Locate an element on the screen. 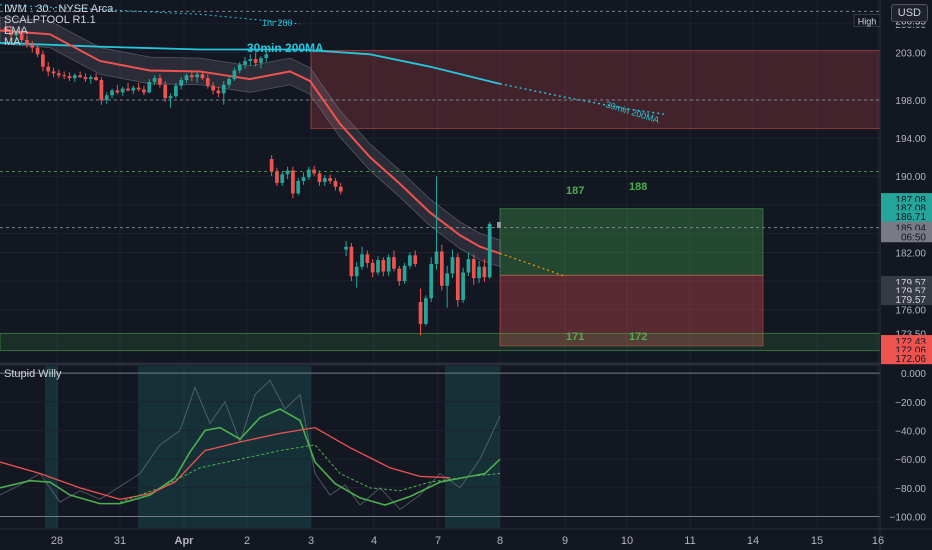 This screenshot has width=932, height=550. currency-button: USD is located at coordinates (909, 13).